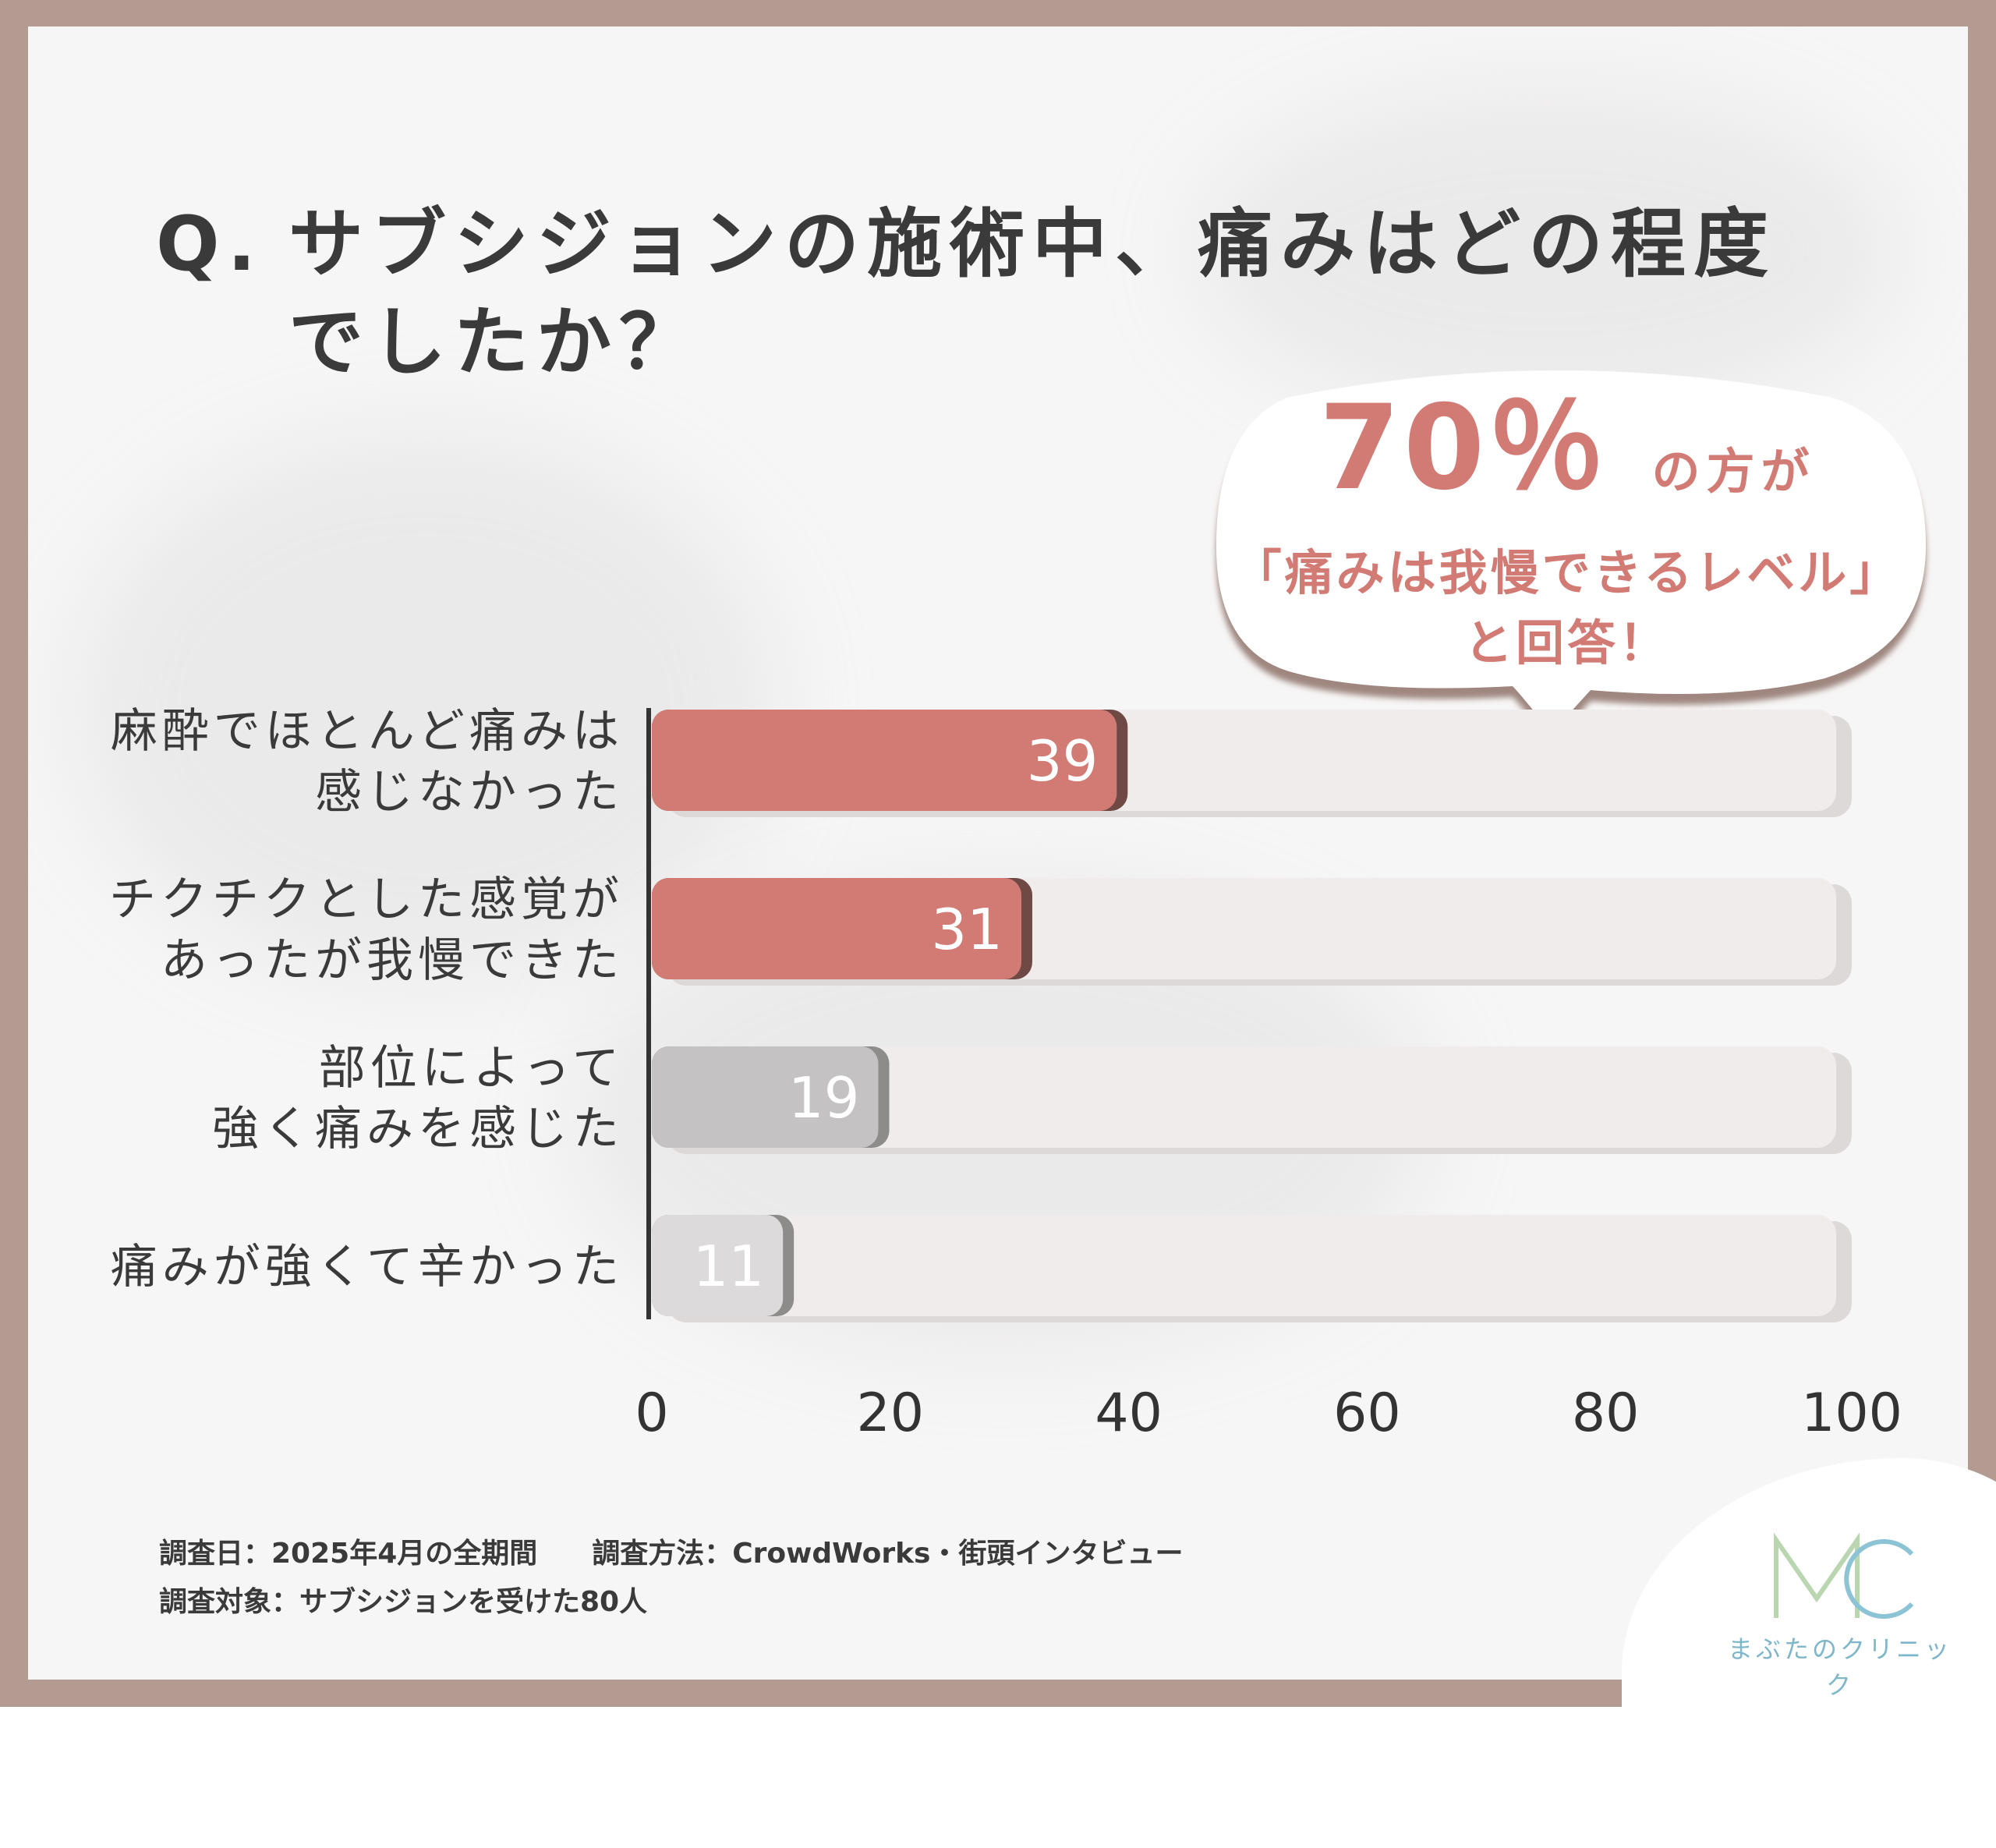 Image resolution: width=1996 pixels, height=1848 pixels. I want to click on survey-method: 調査方法：CrowdWorks・街頭インタビュー, so click(888, 1554).